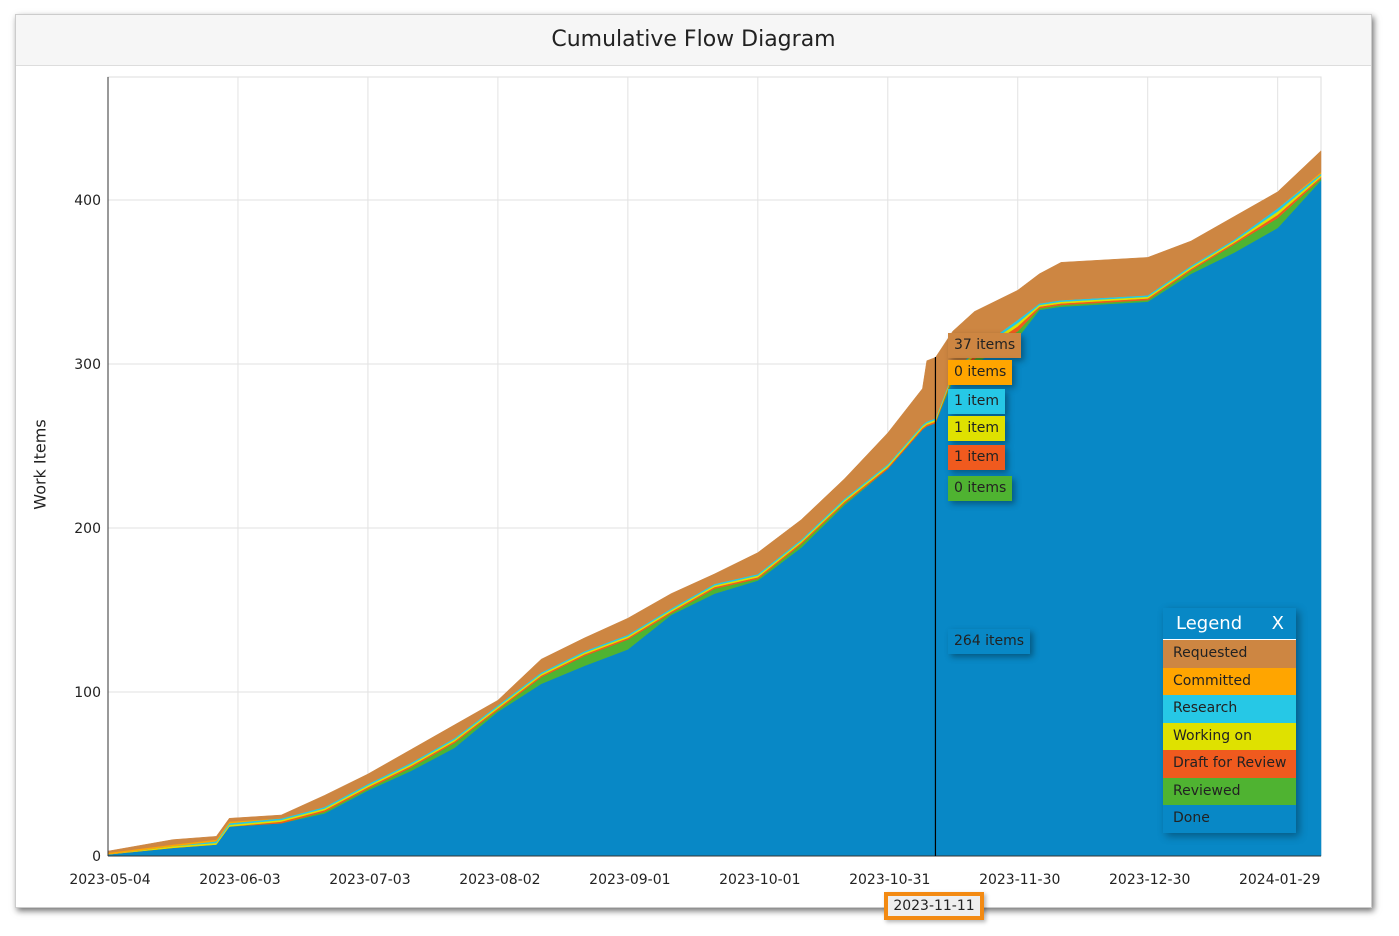  Describe the element at coordinates (976, 428) in the screenshot. I see `tooltip-working-on: 1 item` at that location.